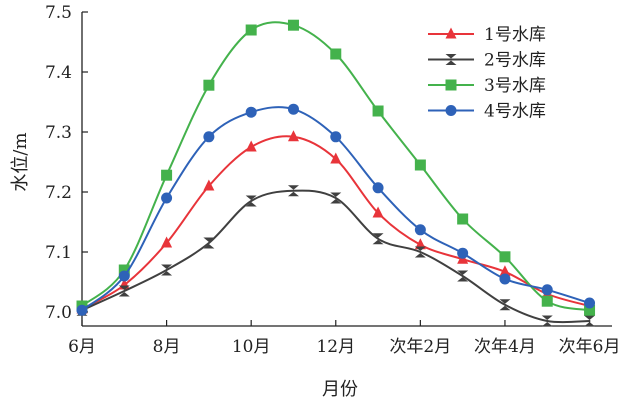 The width and height of the screenshot is (640, 402). I want to click on legend-label: 2号水库, so click(515, 61).